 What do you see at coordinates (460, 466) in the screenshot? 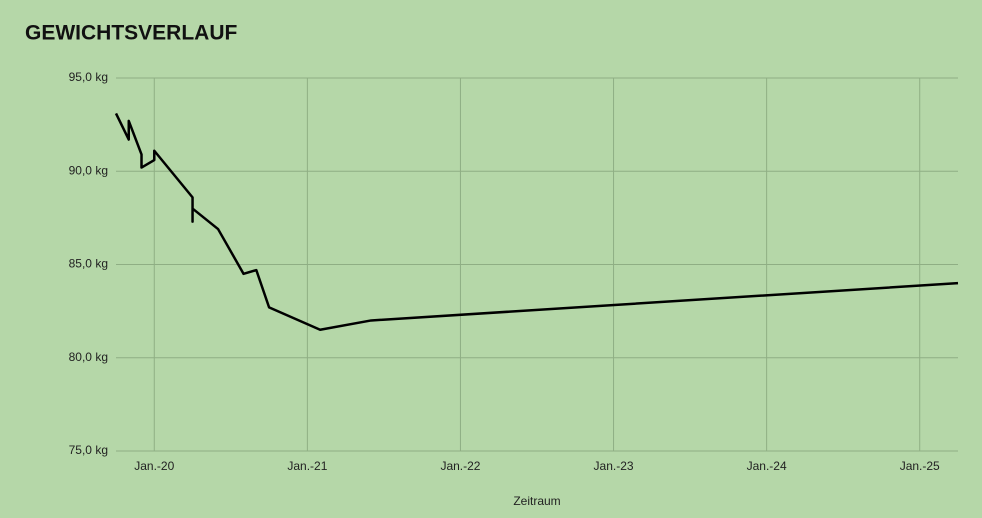
I see `x-tick-label: Jan.-22` at bounding box center [460, 466].